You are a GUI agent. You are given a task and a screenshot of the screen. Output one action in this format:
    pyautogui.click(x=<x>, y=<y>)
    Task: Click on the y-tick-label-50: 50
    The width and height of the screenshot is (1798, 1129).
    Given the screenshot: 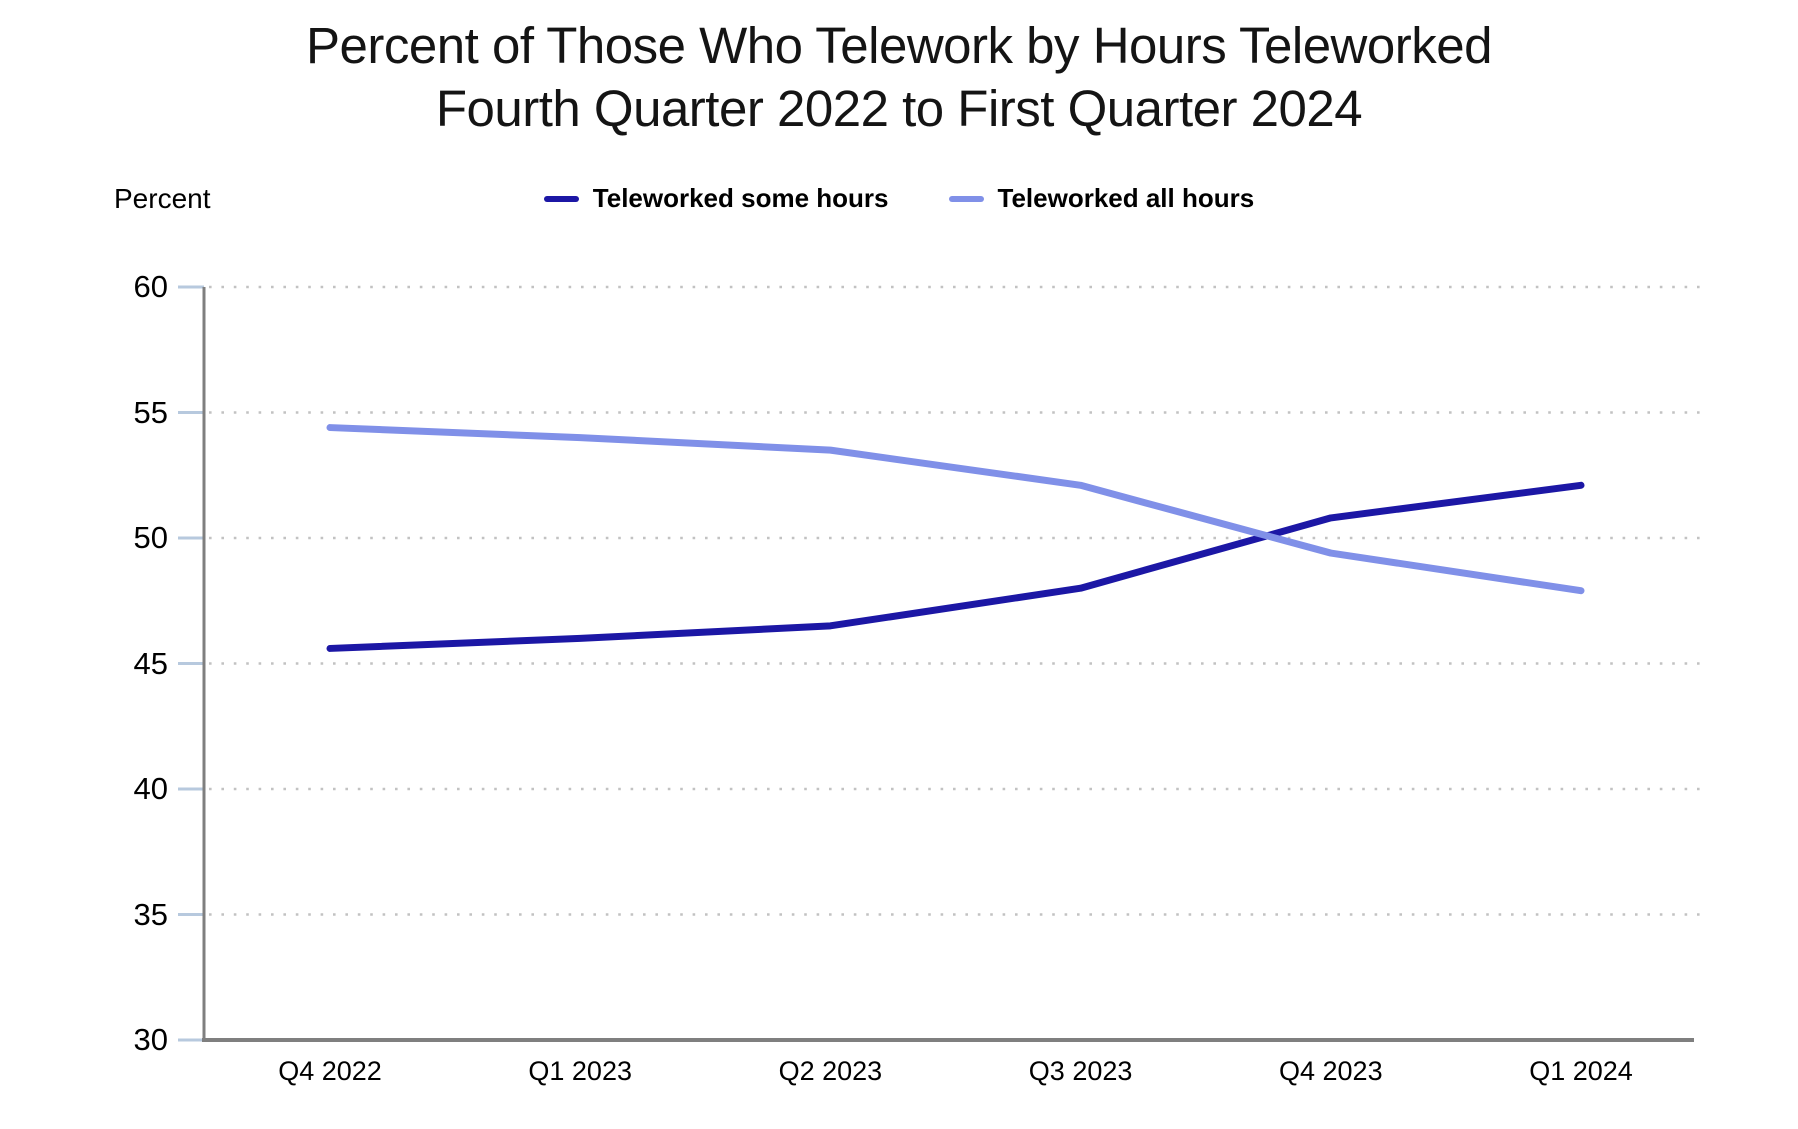 What is the action you would take?
    pyautogui.click(x=150, y=537)
    